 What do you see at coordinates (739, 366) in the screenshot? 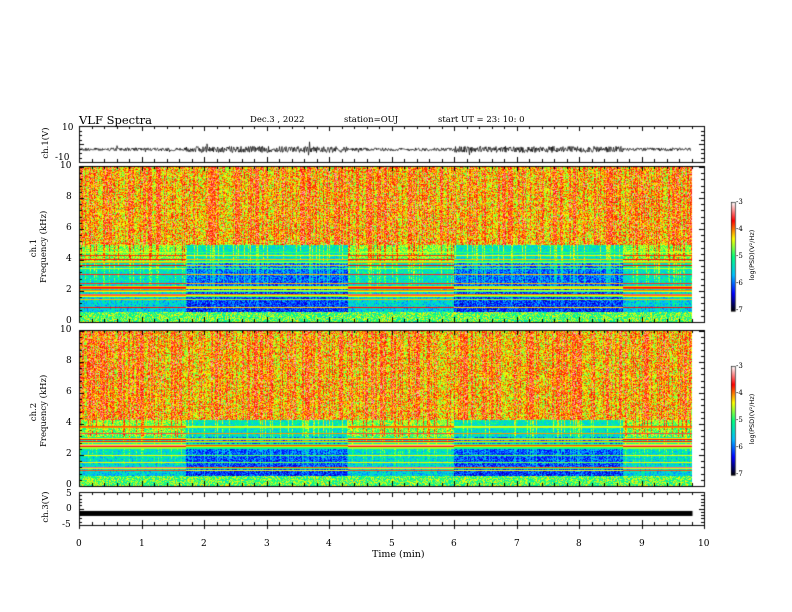
I see `cb2-tick: -3` at bounding box center [739, 366].